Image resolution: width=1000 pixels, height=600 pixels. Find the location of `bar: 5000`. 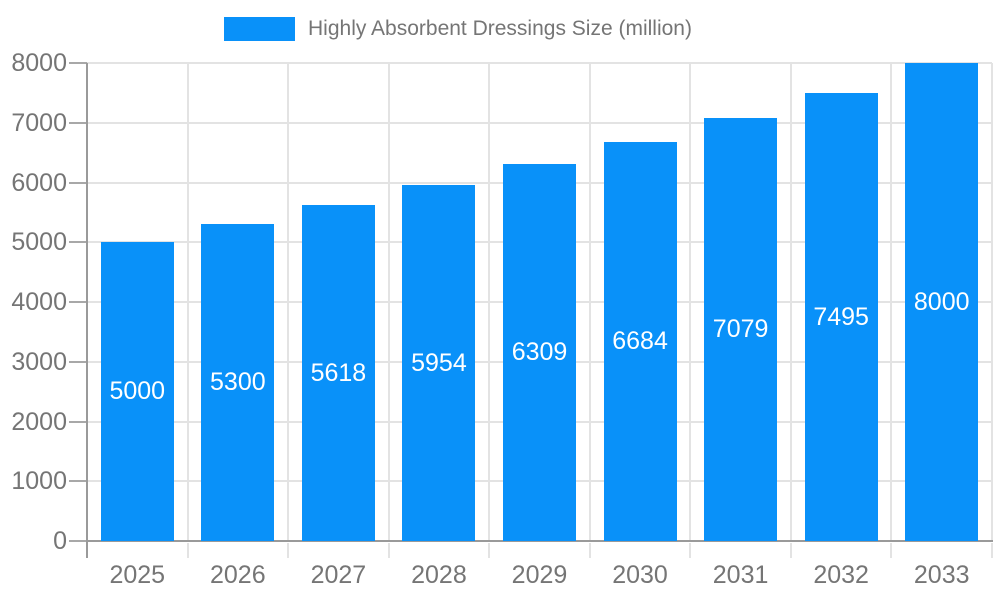

bar: 5000 is located at coordinates (137, 391).